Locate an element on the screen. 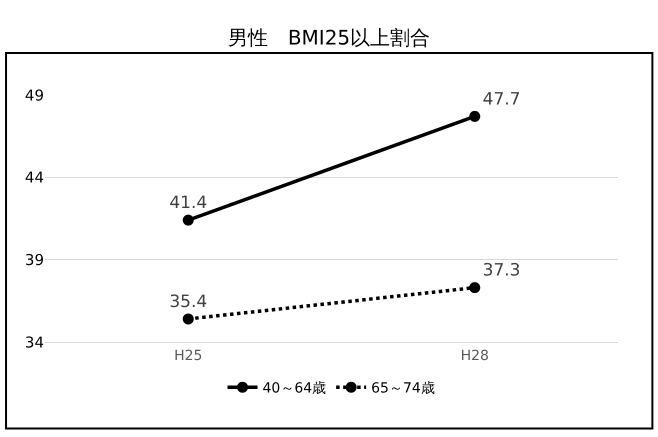 The image size is (658, 437). y-tick-label: 39 is located at coordinates (34, 259).